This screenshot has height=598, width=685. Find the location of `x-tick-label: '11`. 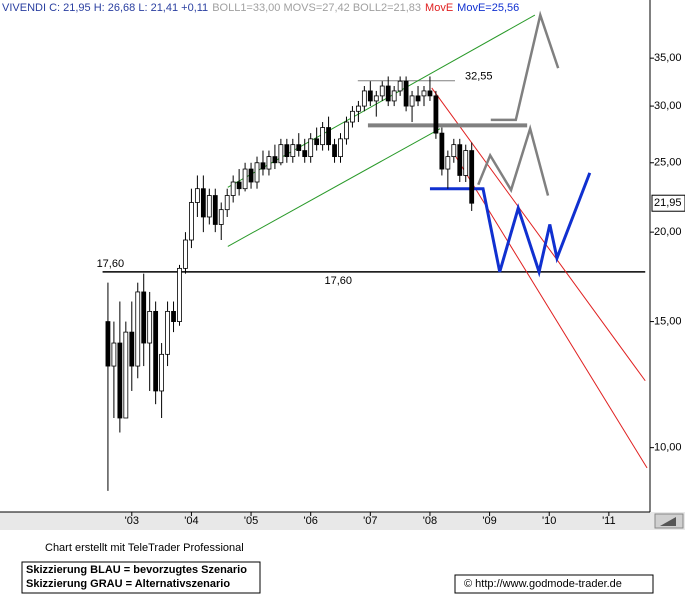

x-tick-label: '11 is located at coordinates (609, 521).